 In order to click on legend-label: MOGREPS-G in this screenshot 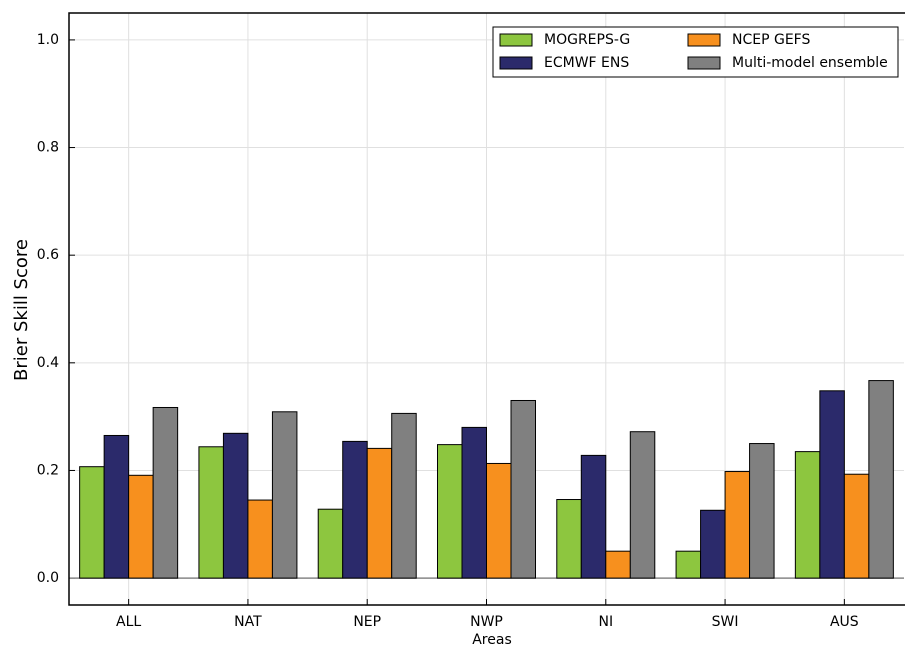, I will do `click(587, 40)`.